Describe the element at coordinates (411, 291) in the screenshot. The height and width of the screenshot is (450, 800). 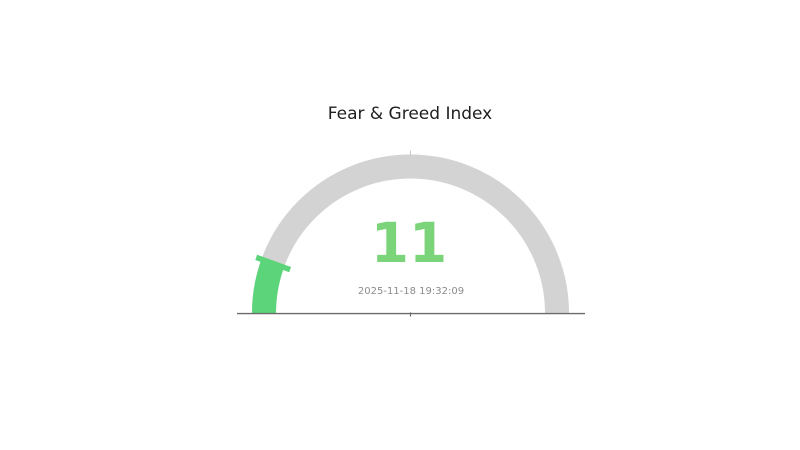
I see `gauge-timestamp: 2025-11-18 19:32:09` at that location.